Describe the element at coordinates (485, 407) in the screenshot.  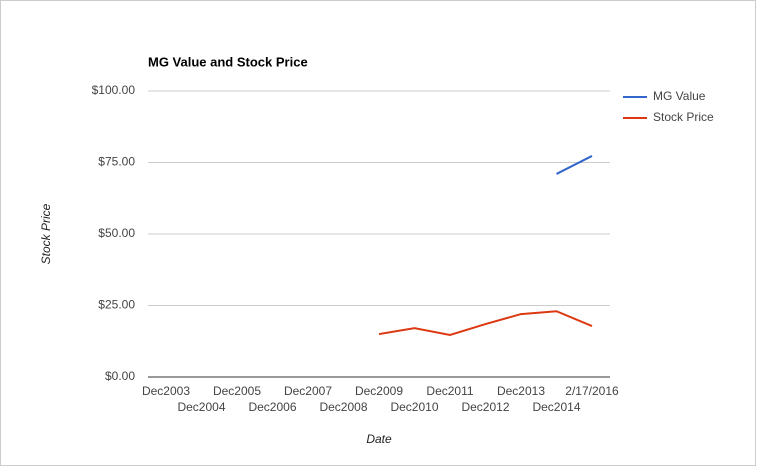
I see `x-tick-label: Dec2012` at that location.